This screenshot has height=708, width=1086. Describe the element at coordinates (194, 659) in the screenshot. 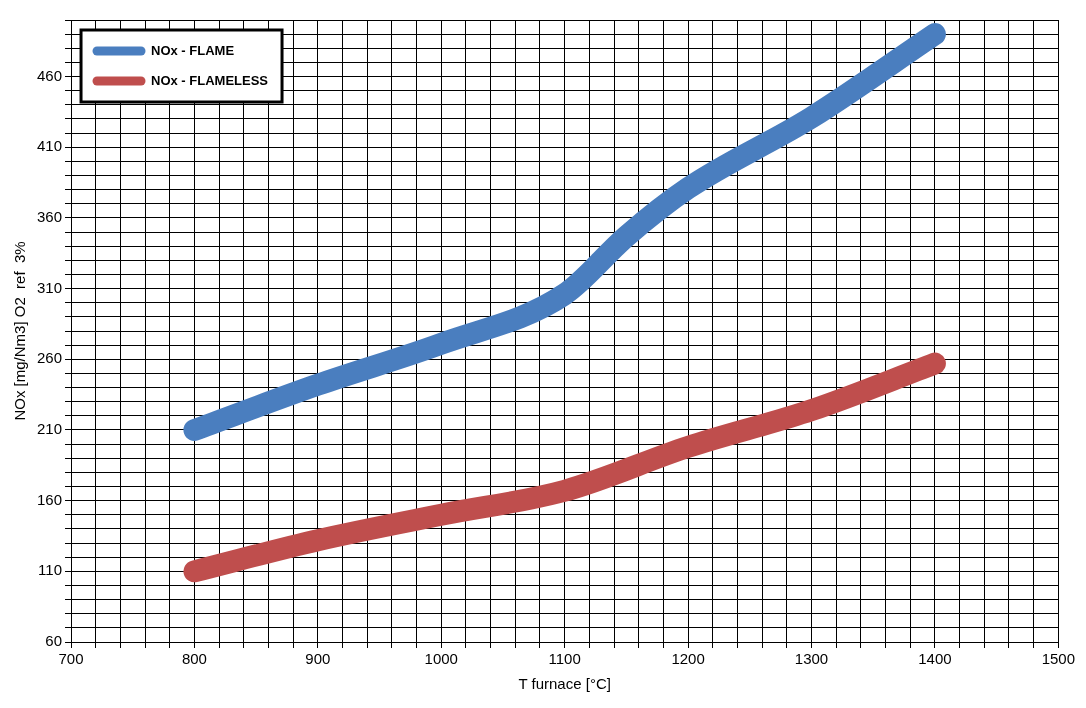

I see `x-tick-label: 800` at that location.